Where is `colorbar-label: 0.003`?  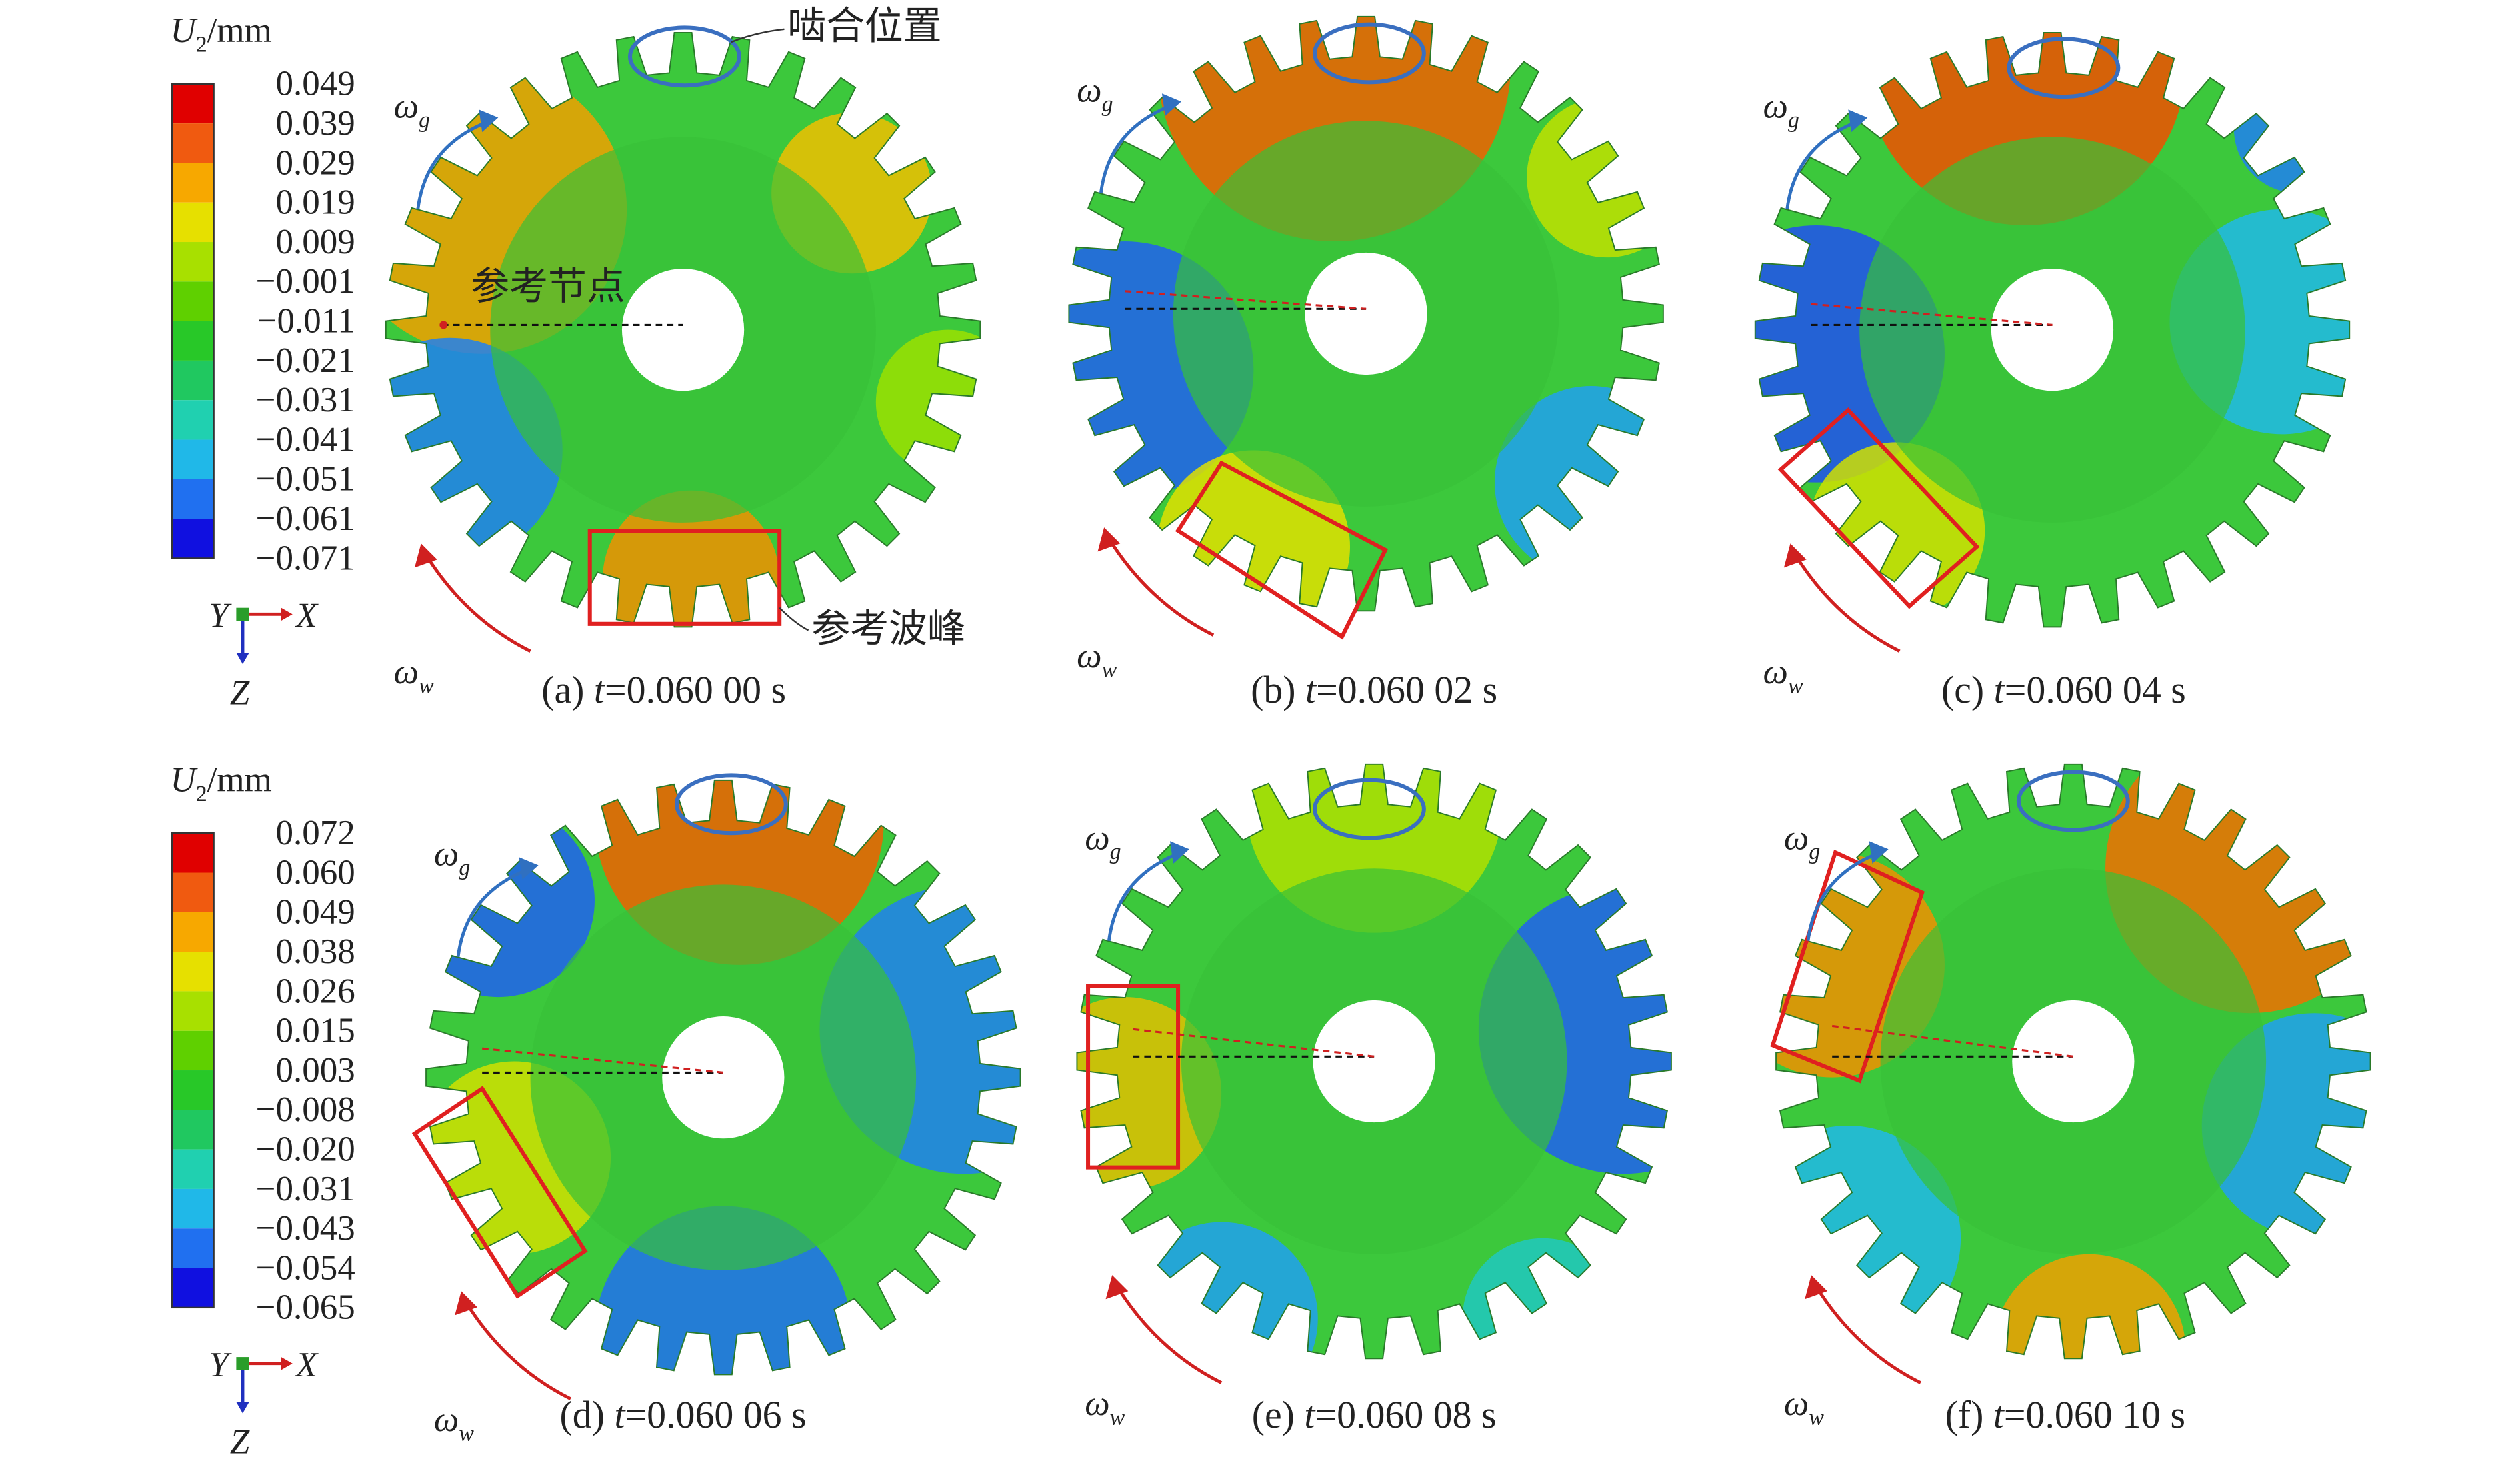
colorbar-label: 0.003 is located at coordinates (315, 1070).